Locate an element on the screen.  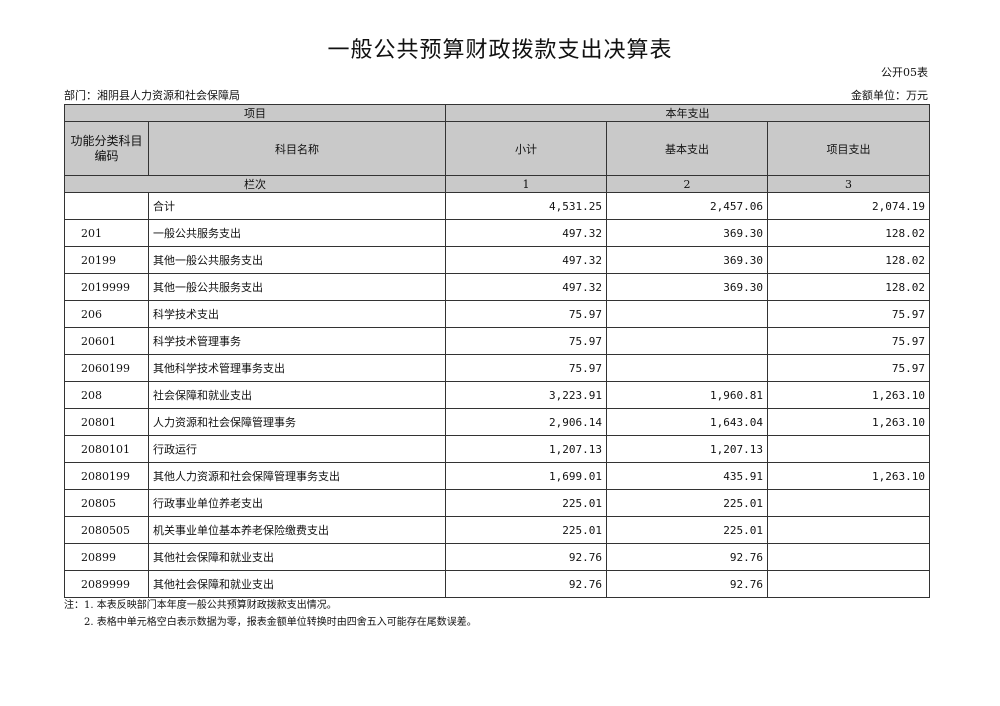
table-row: 2080101 行政运行 1,207.13 1,207.13 is located at coordinates (497, 449).